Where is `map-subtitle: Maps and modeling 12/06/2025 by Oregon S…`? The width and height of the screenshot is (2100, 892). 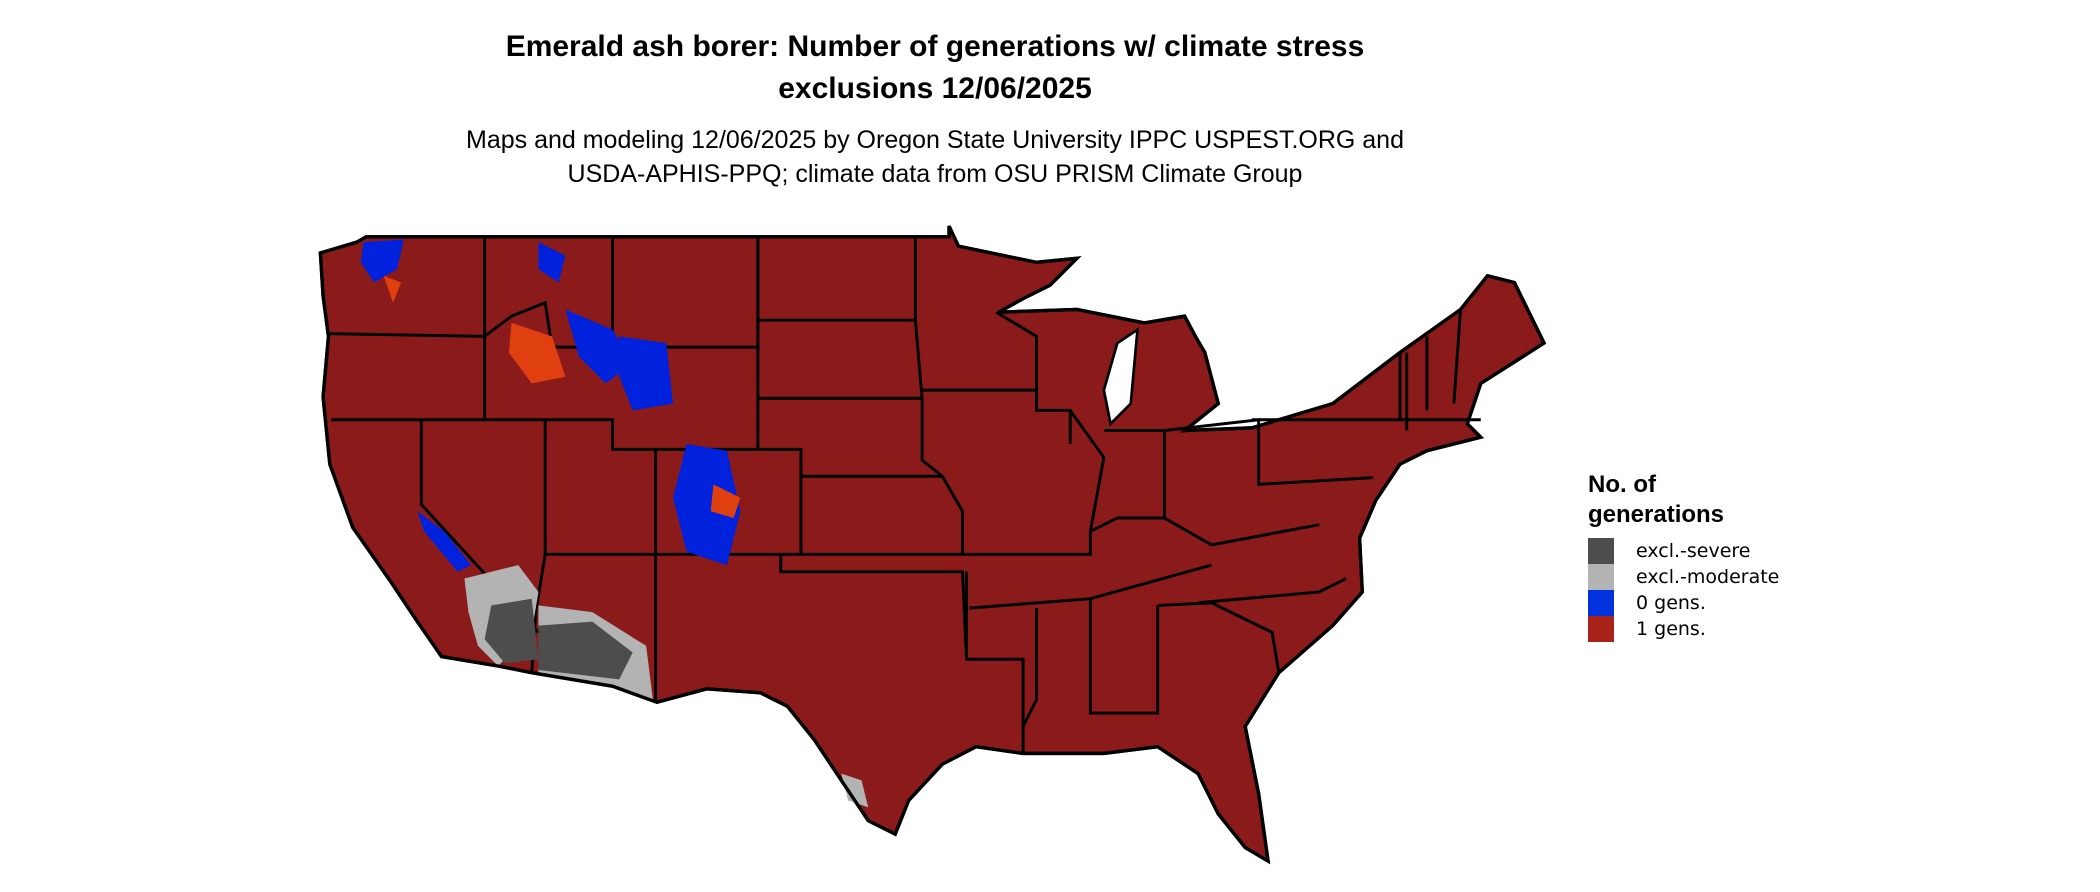 map-subtitle: Maps and modeling 12/06/2025 by Oregon S… is located at coordinates (935, 157).